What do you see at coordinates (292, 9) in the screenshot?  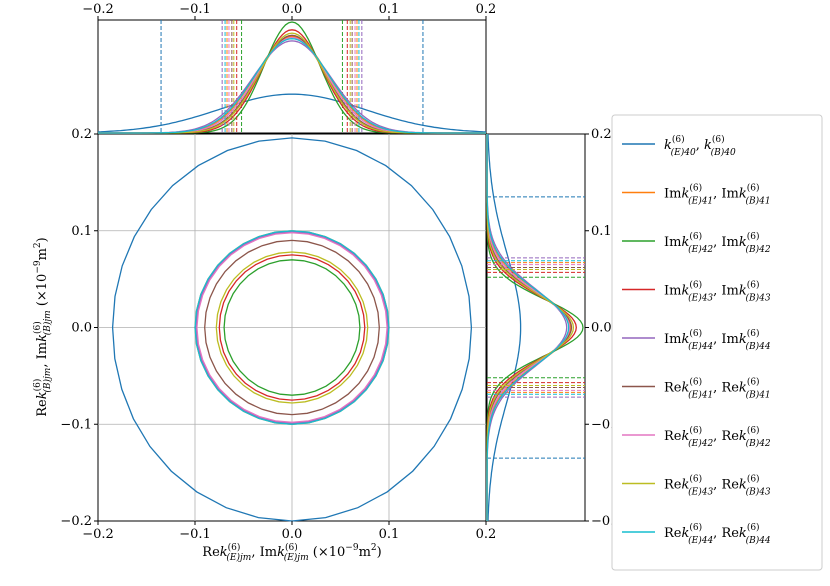 I see `top-x-tick-label: 0.0` at bounding box center [292, 9].